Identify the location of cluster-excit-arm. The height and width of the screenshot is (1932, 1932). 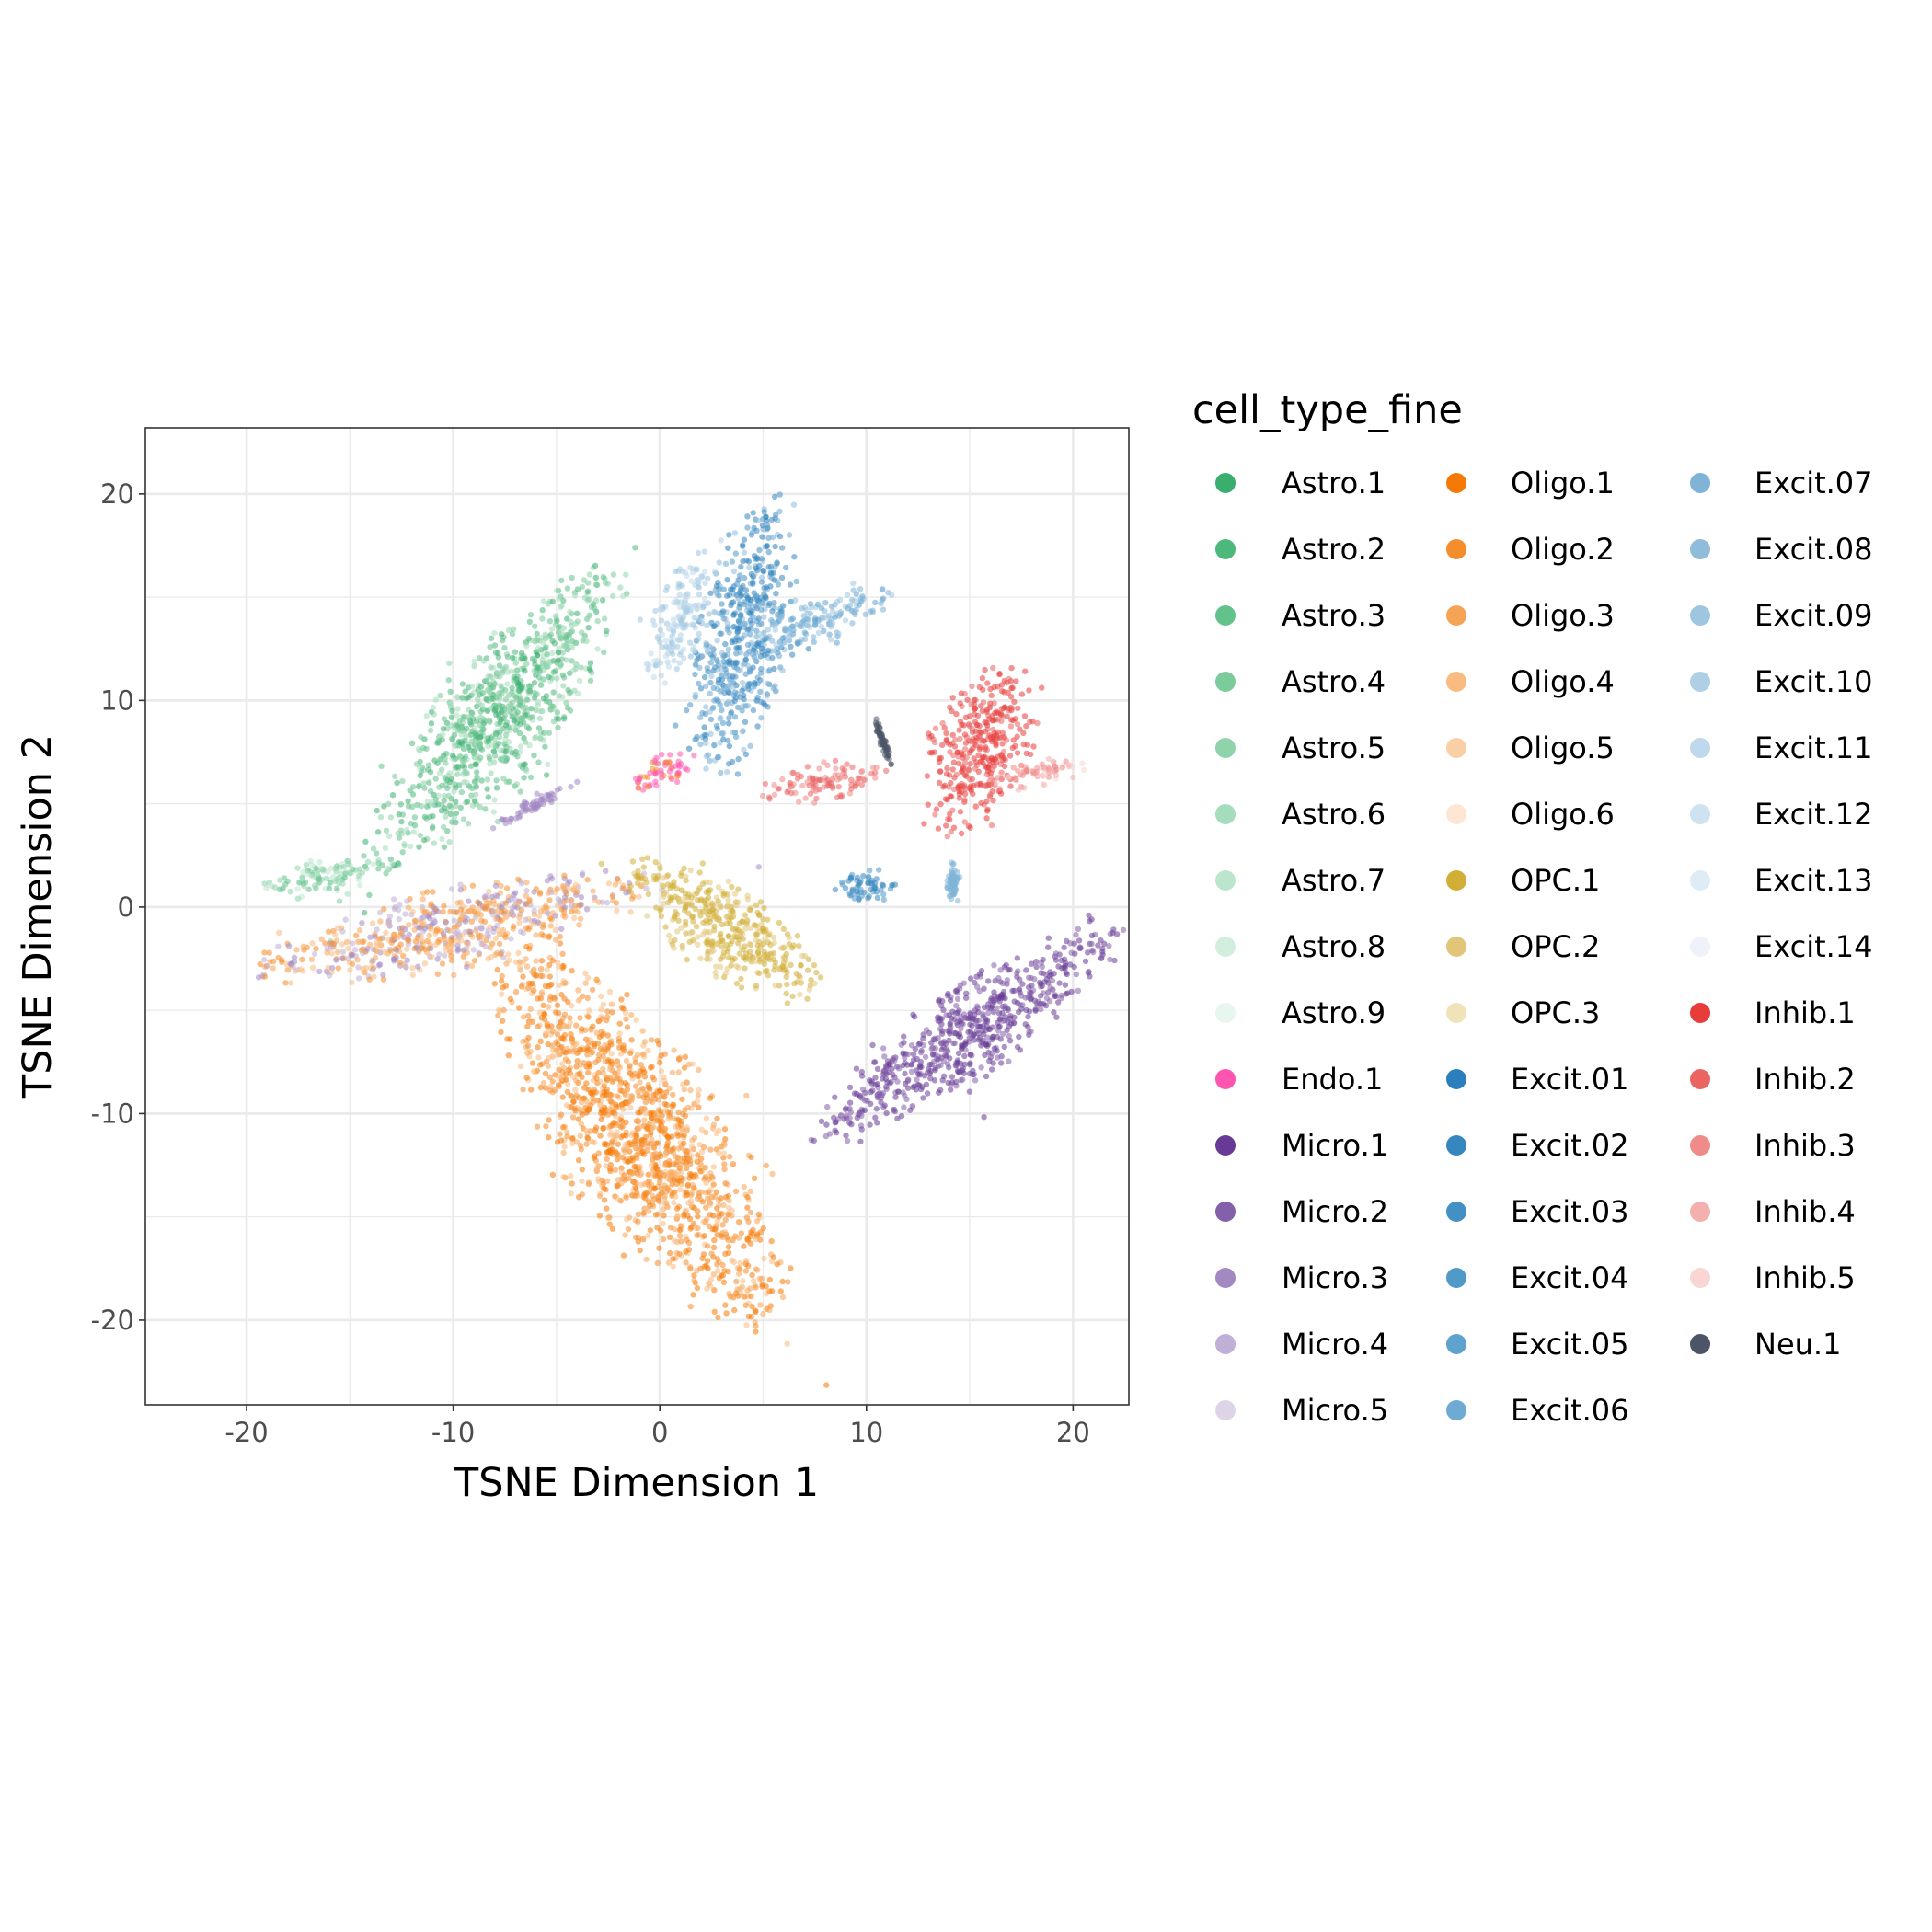
(825, 616).